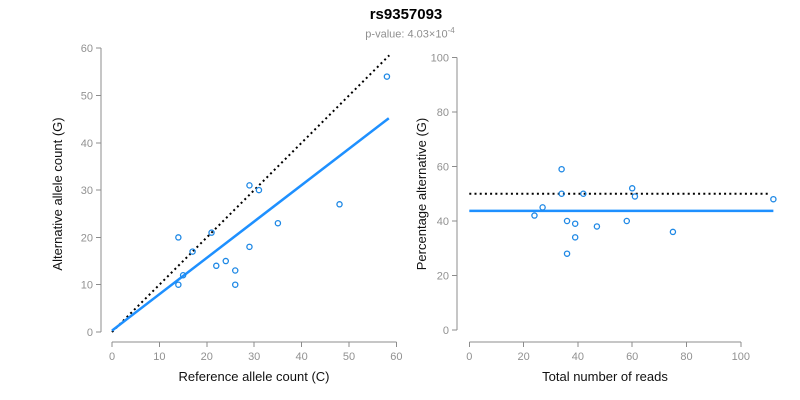 The image size is (800, 400). I want to click on y-tick-label: 50, so click(87, 97).